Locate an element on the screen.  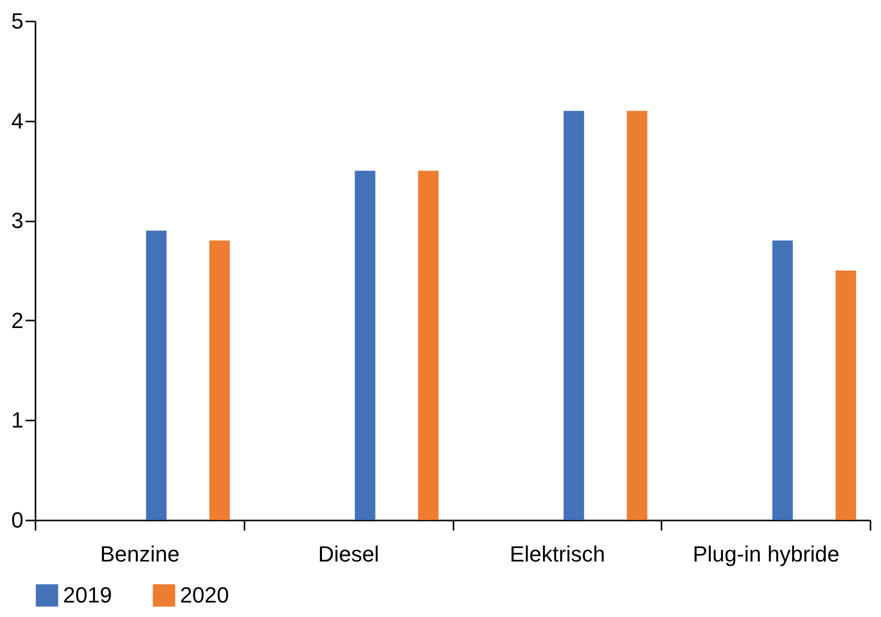
x-tick-label: Diesel is located at coordinates (349, 554).